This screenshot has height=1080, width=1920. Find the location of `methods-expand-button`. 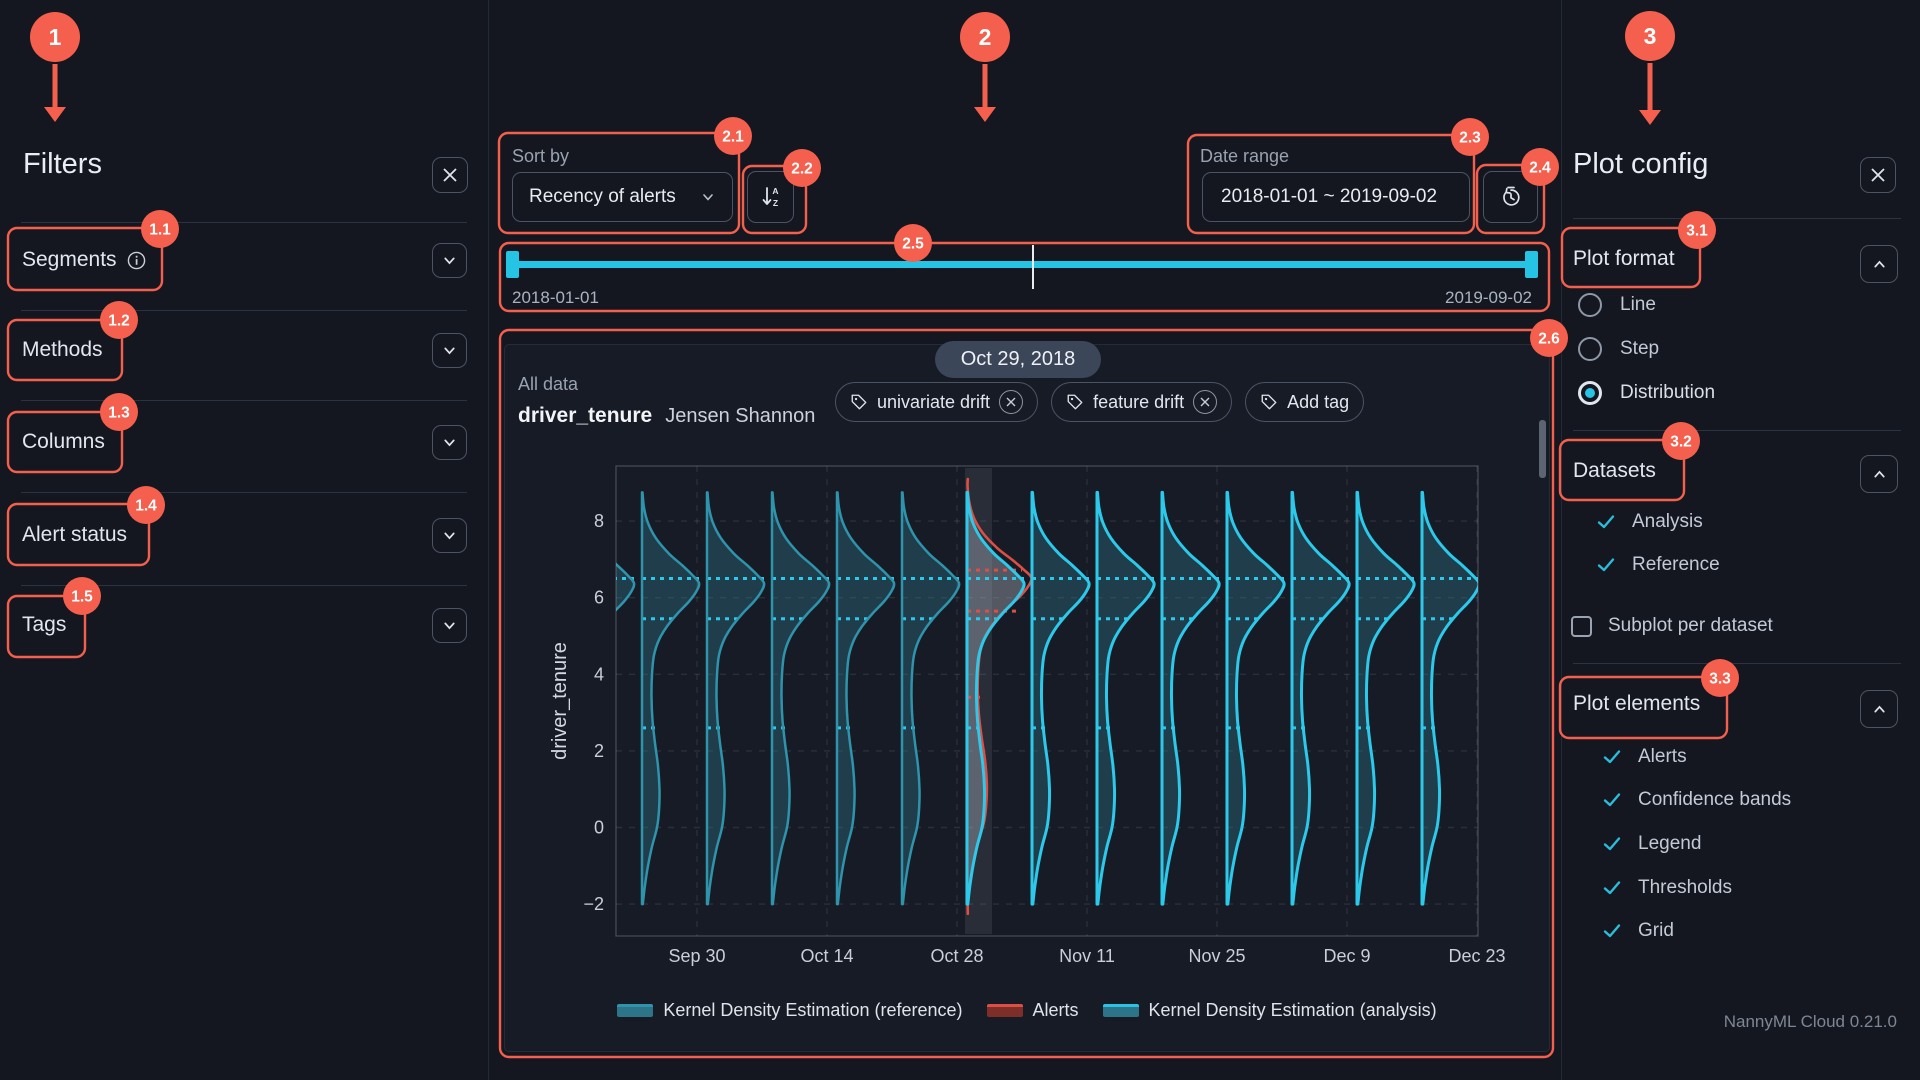

methods-expand-button is located at coordinates (449, 350).